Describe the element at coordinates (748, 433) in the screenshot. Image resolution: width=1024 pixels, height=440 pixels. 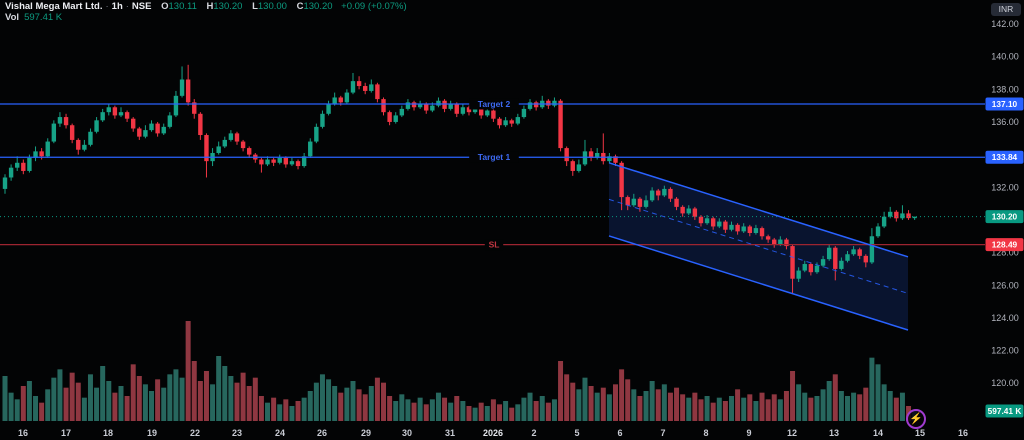
I see `time-axis-label: 9` at that location.